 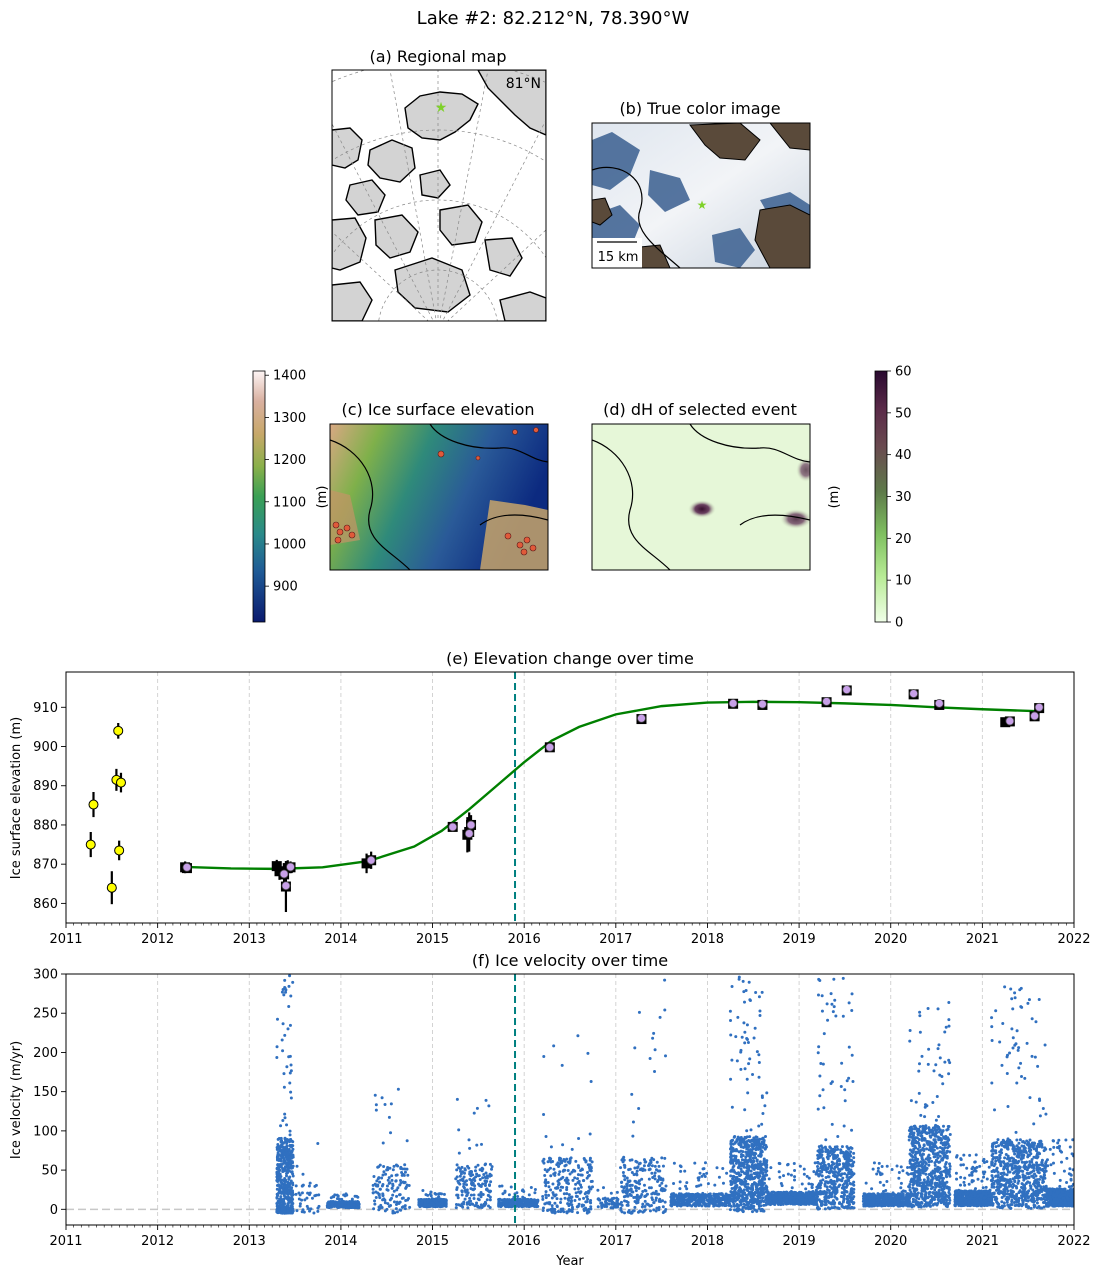 I want to click on dh-coastline, so click(x=749, y=443).